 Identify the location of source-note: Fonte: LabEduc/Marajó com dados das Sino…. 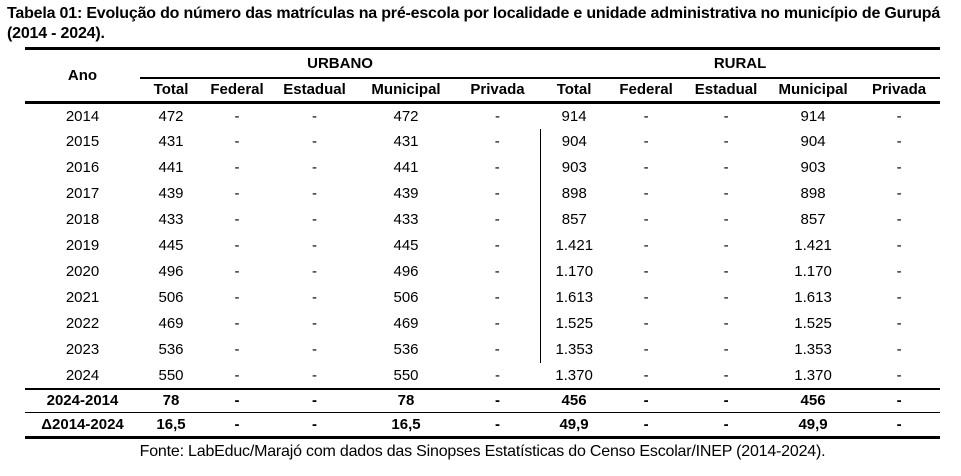
(482, 451).